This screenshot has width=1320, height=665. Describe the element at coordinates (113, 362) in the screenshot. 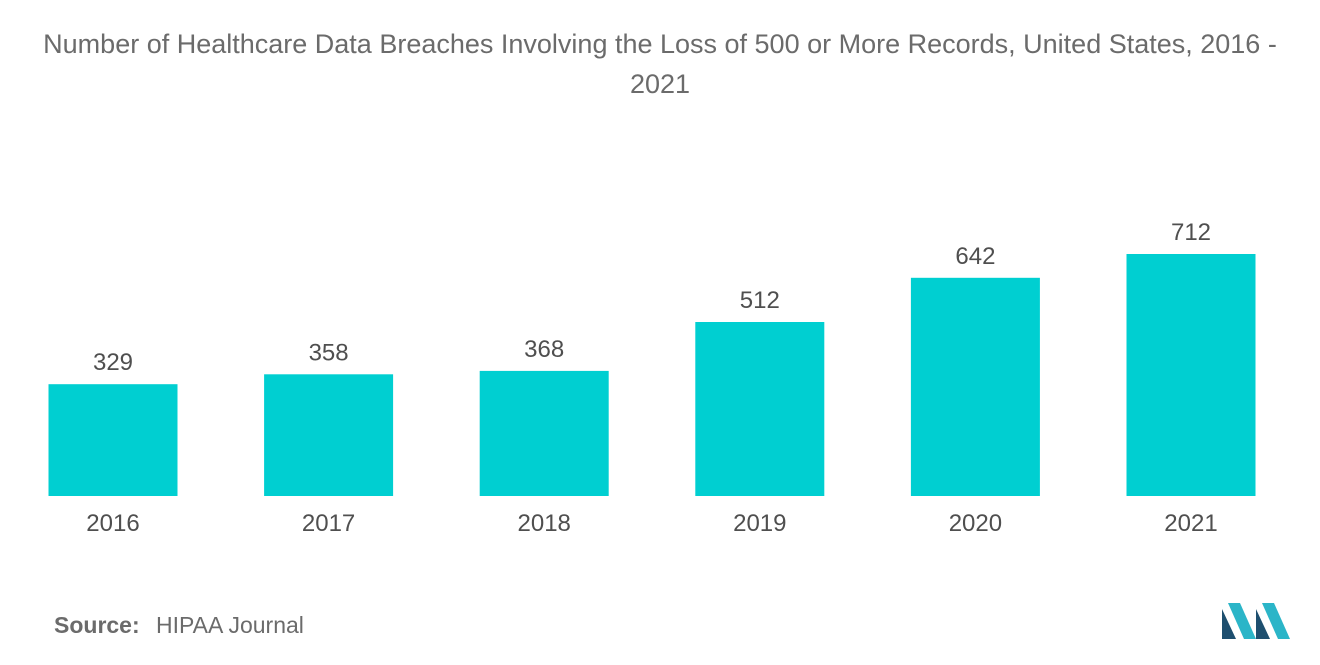

I see `data-label-2016: 329` at that location.